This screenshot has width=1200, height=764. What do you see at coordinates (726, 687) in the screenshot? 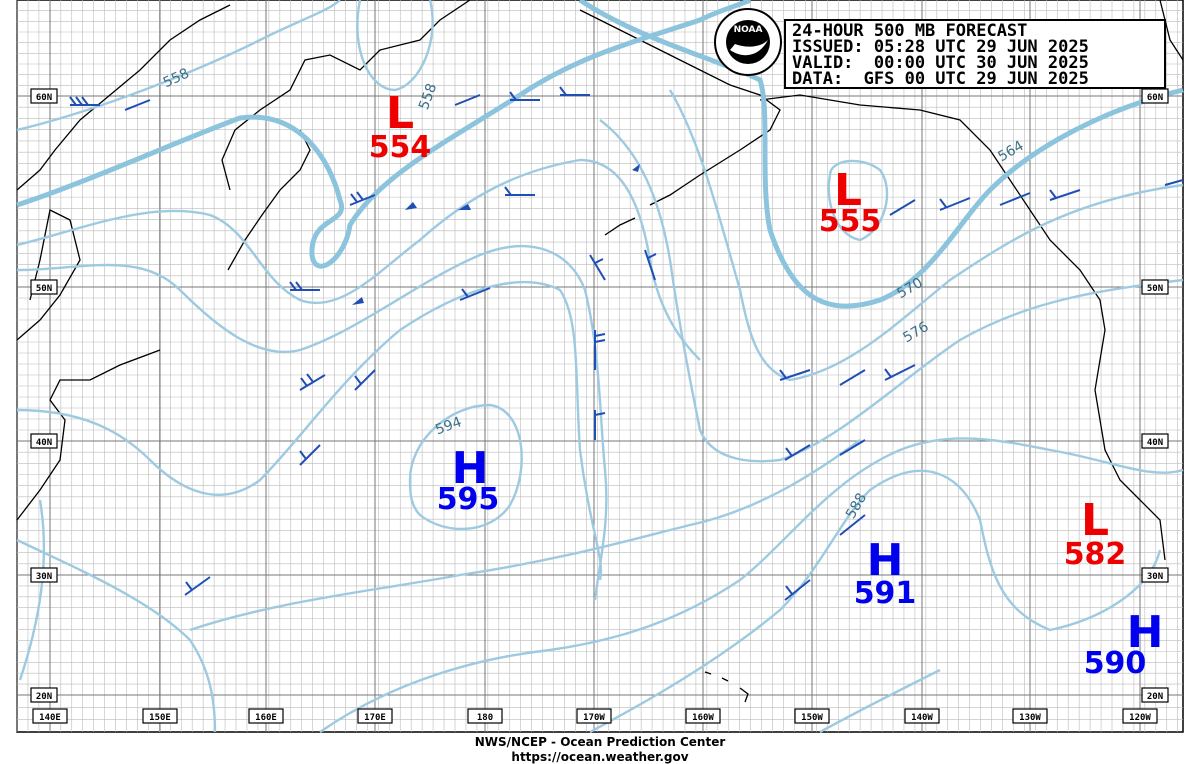
I see `islands` at bounding box center [726, 687].